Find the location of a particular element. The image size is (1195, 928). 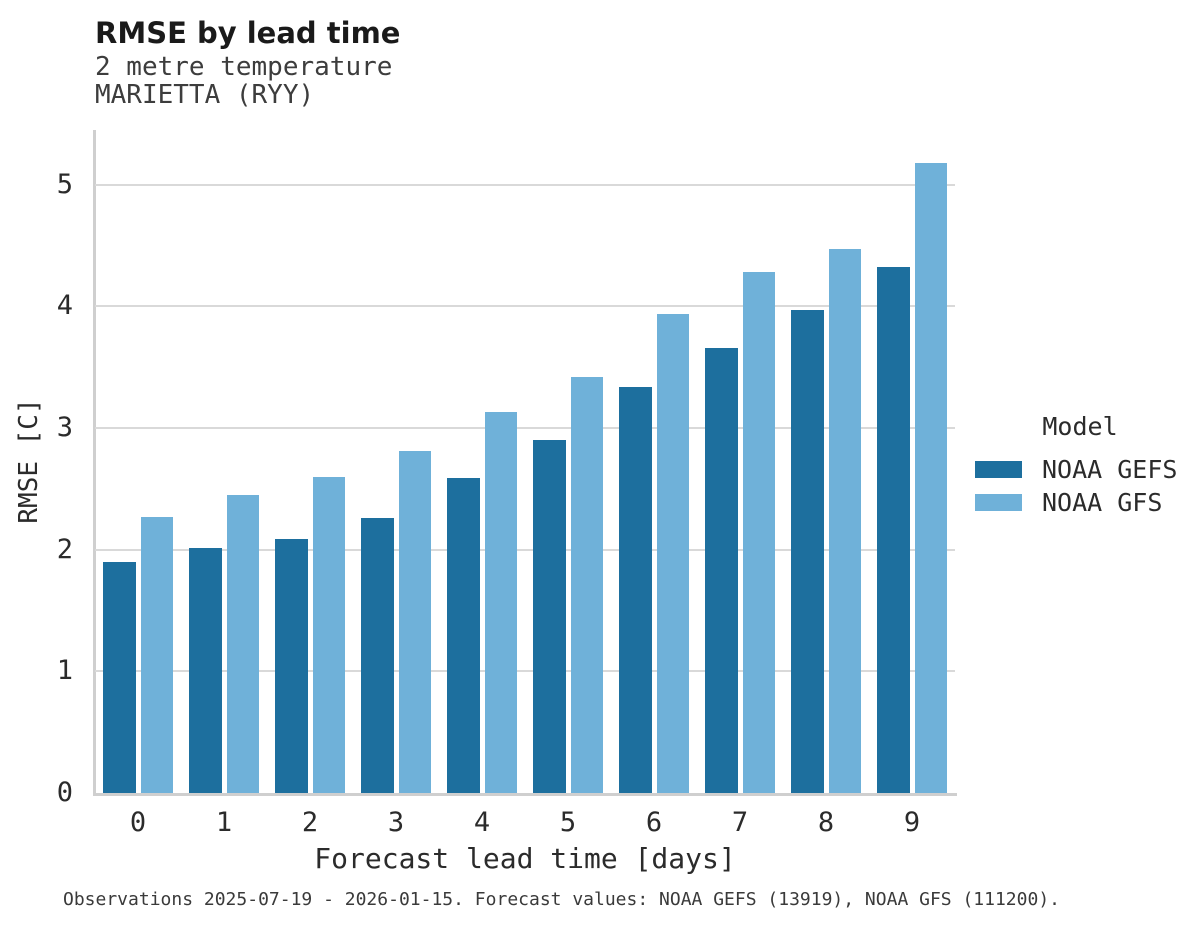

legend-entry: NOAA GFS is located at coordinates (1080, 502).